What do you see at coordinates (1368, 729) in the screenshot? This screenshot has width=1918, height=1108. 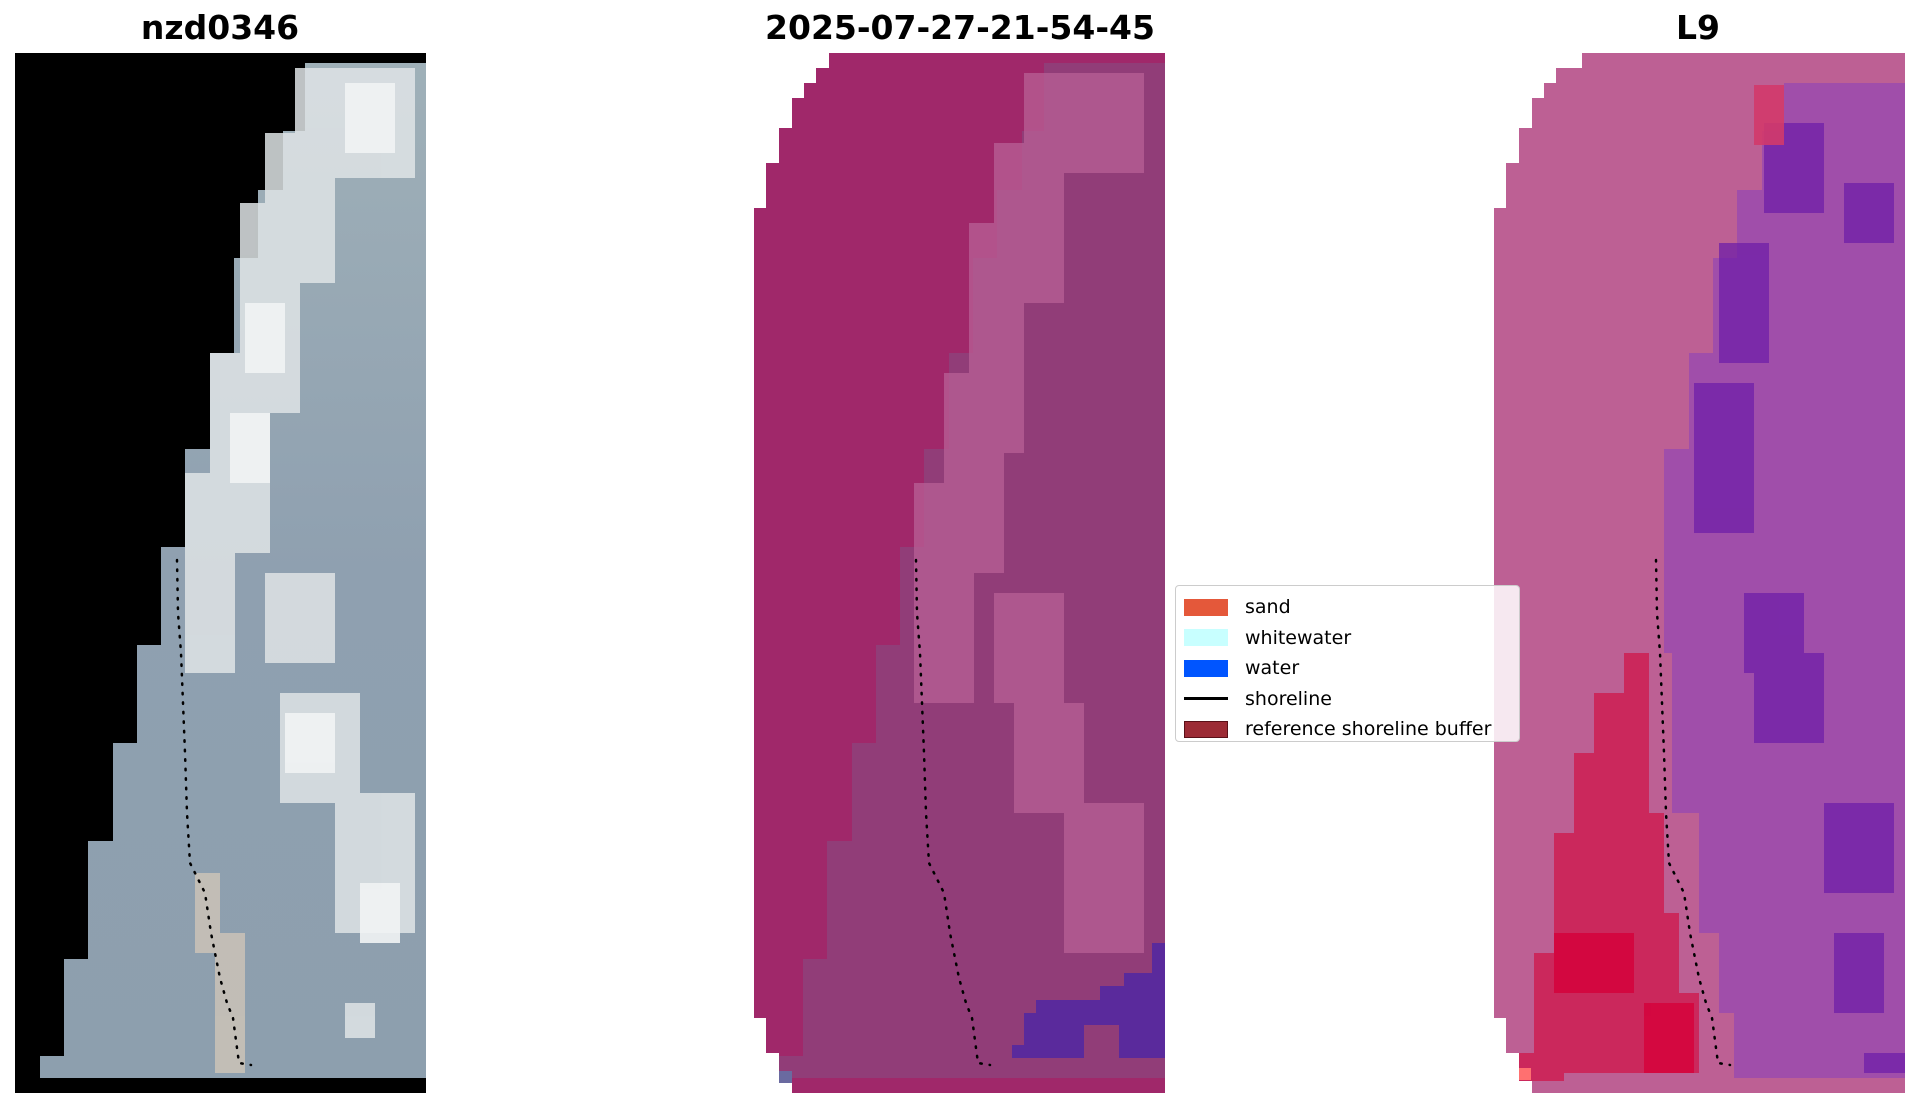 I see `legend-label-buffer: reference shoreline buffer` at bounding box center [1368, 729].